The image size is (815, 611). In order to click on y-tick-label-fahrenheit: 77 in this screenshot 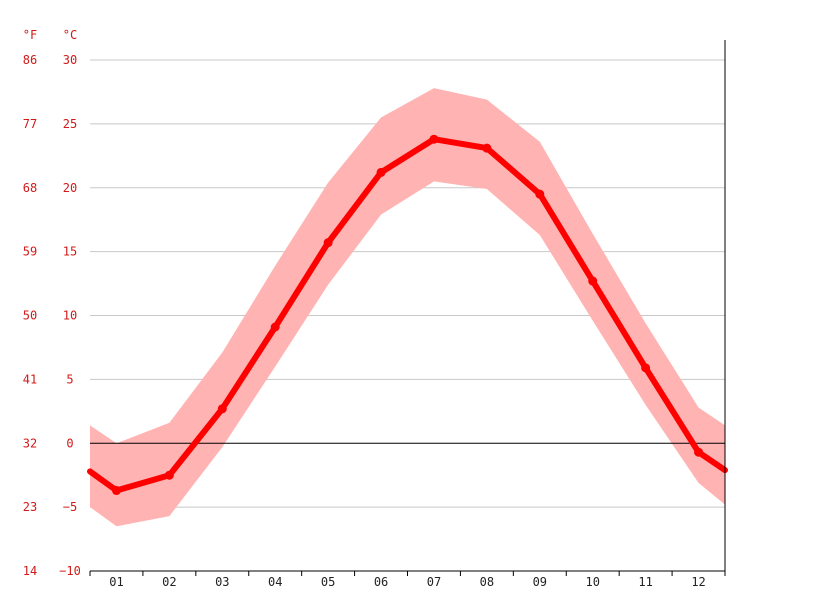, I will do `click(30, 124)`.